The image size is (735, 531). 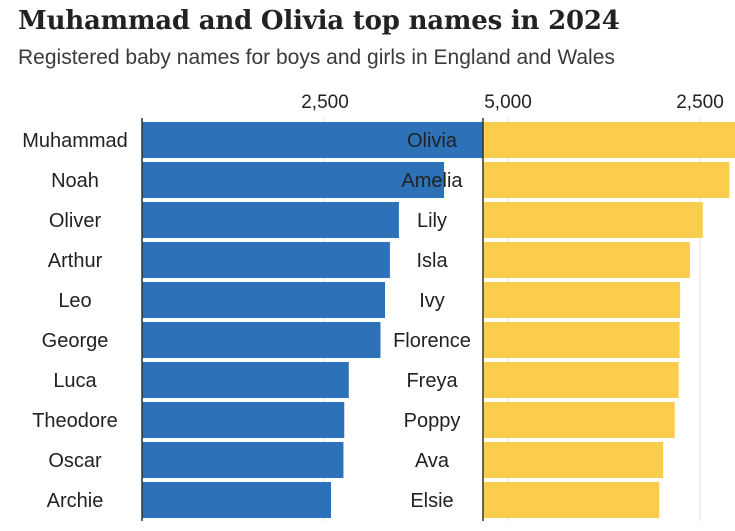 I want to click on girls-bar-poppy, so click(x=579, y=420).